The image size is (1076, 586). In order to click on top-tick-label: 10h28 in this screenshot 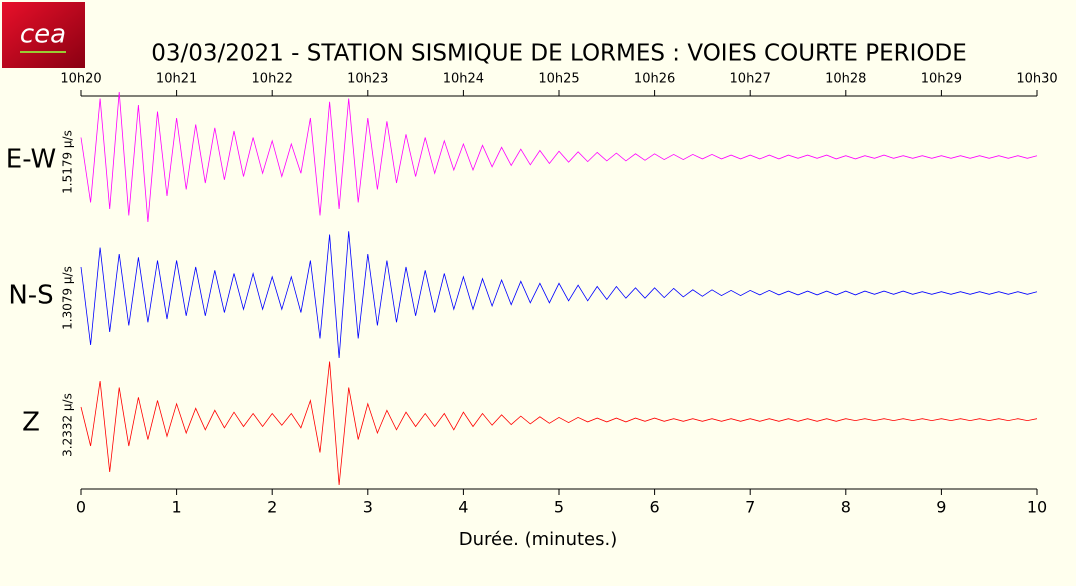, I will do `click(845, 79)`.